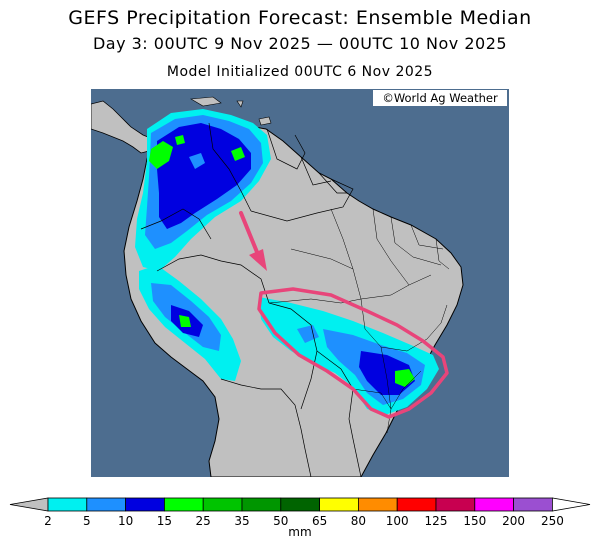 This screenshot has width=600, height=548. I want to click on arrow-pointing-to-region, so click(253, 241).